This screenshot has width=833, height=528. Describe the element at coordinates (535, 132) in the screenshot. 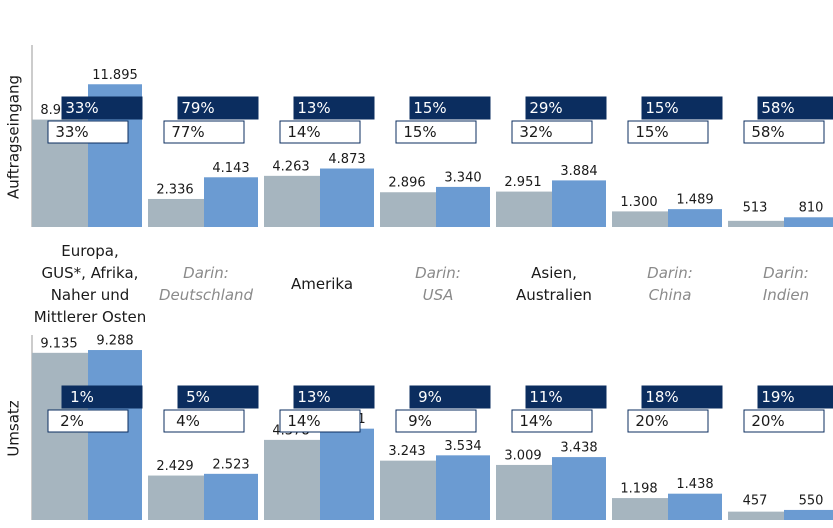

I see `change-label: 32%` at that location.